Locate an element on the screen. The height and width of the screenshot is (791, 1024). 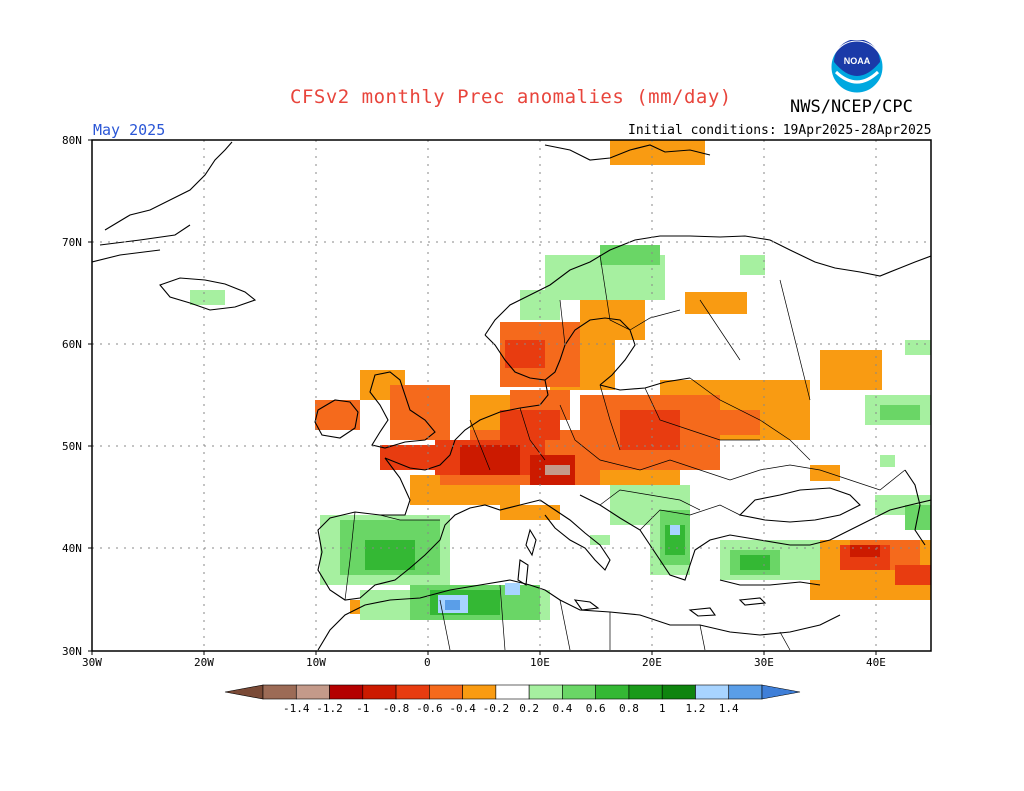
colorbar-label: 0.2 is located at coordinates (529, 708).